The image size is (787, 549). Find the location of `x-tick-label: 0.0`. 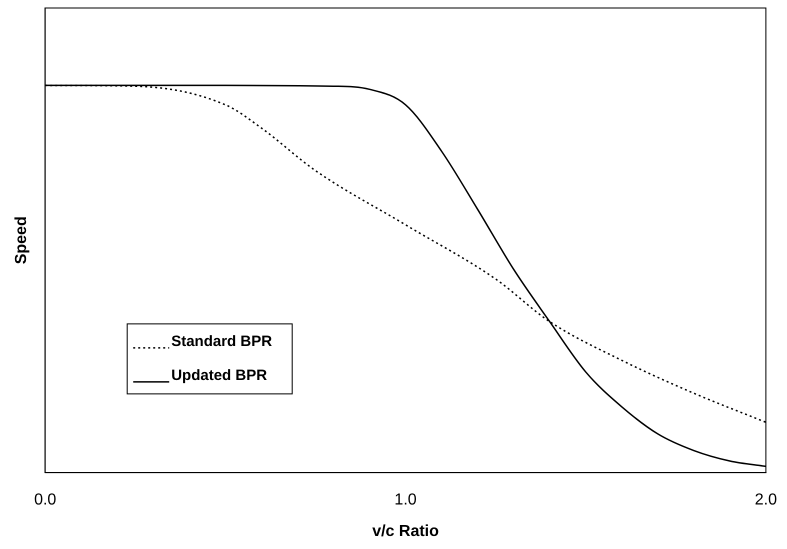

x-tick-label: 0.0 is located at coordinates (45, 500).